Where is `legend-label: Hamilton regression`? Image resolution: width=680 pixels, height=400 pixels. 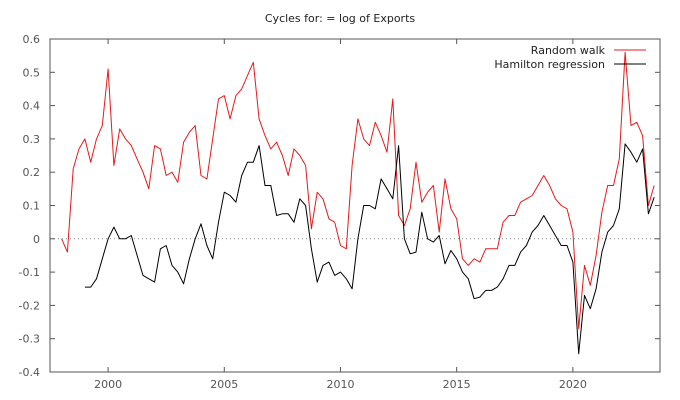
legend-label: Hamilton regression is located at coordinates (549, 64).